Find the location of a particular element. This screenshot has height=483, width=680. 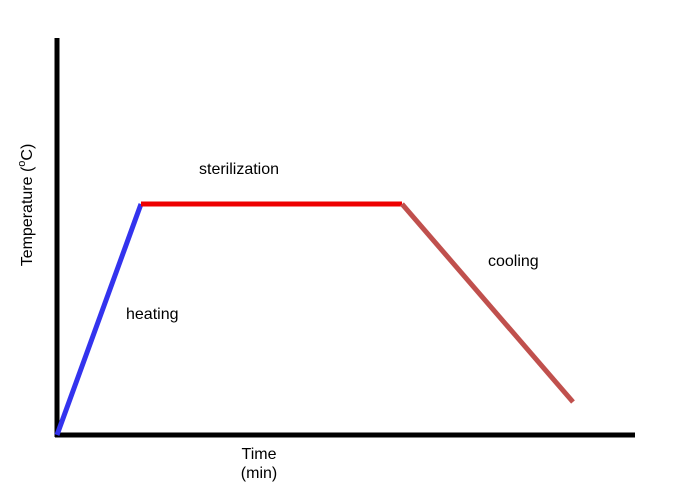

y-label-suffix: C) is located at coordinates (27, 152).